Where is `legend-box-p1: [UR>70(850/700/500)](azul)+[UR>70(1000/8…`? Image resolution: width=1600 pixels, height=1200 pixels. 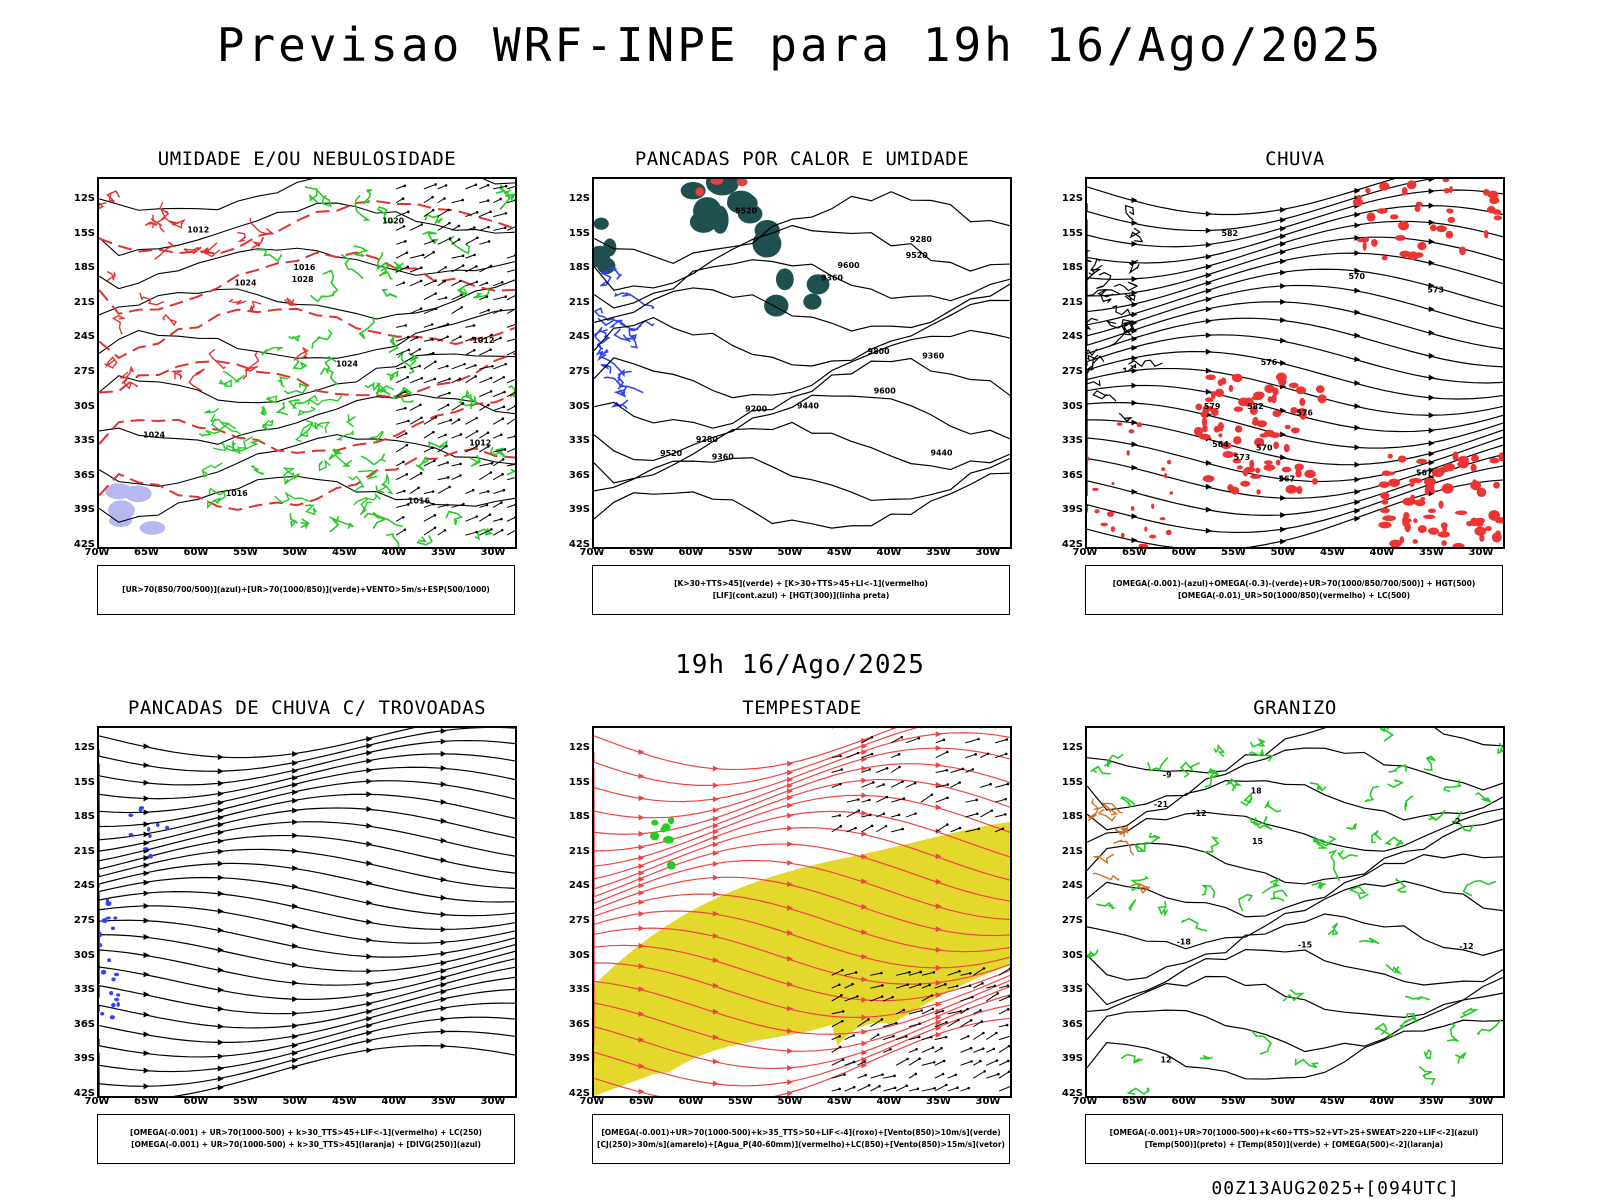 legend-box-p1: [UR>70(850/700/500)](azul)+[UR>70(1000/8… is located at coordinates (306, 590).